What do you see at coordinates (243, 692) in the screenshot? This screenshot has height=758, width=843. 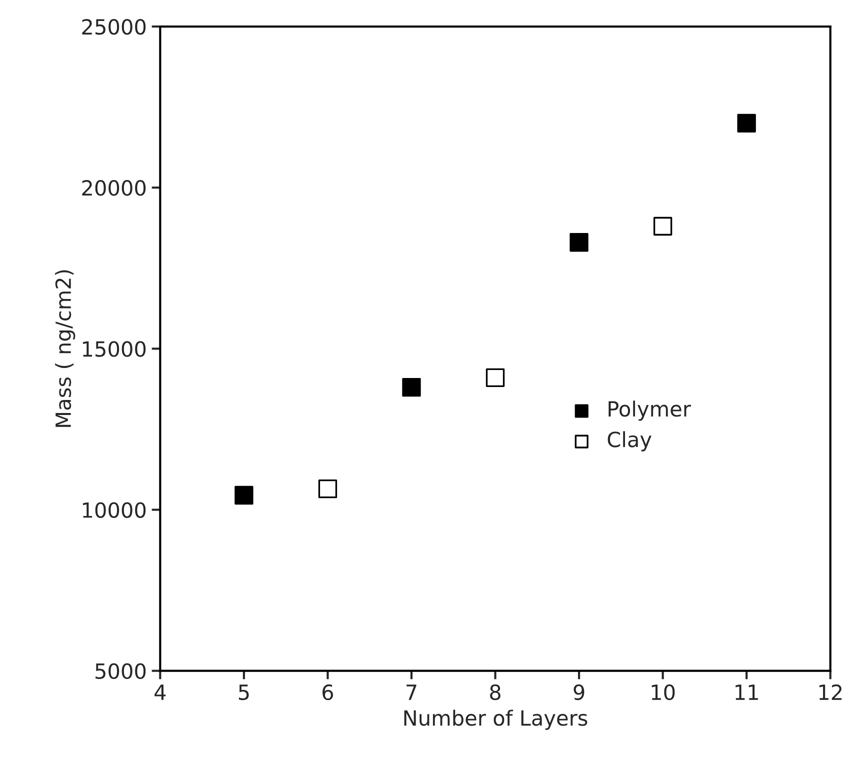 I see `x-tick-label: 5` at bounding box center [243, 692].